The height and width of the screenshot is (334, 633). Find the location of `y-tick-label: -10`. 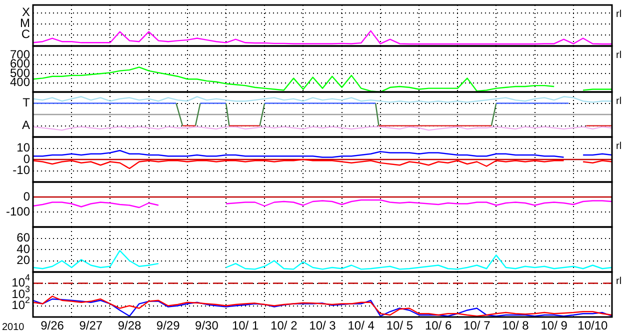

y-tick-label: -10 is located at coordinates (21, 170).